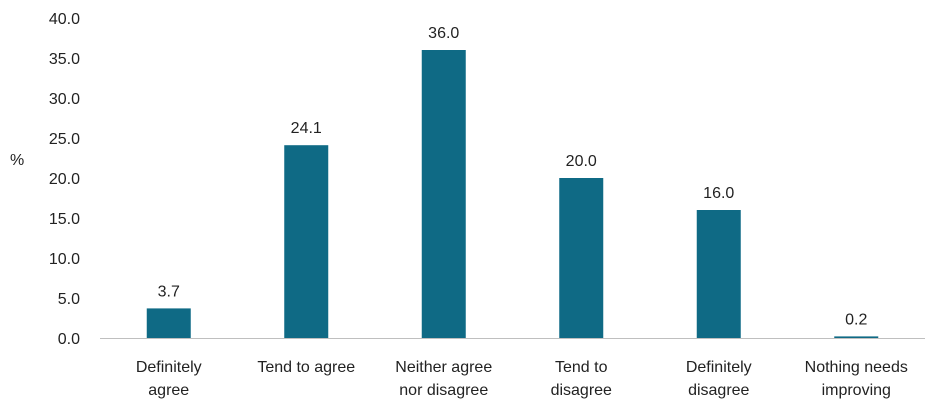 The width and height of the screenshot is (929, 405). Describe the element at coordinates (856, 379) in the screenshot. I see `x-category-label: Nothing needs improving` at that location.